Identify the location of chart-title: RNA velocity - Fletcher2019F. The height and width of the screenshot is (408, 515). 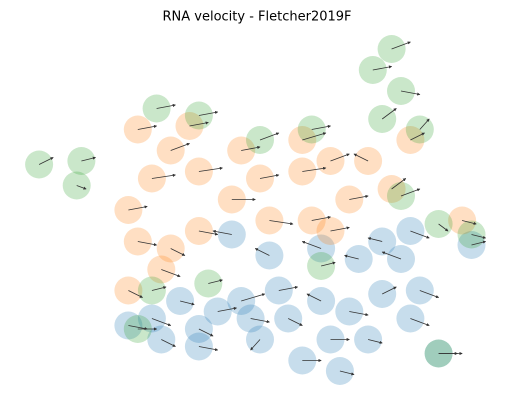
(256, 17).